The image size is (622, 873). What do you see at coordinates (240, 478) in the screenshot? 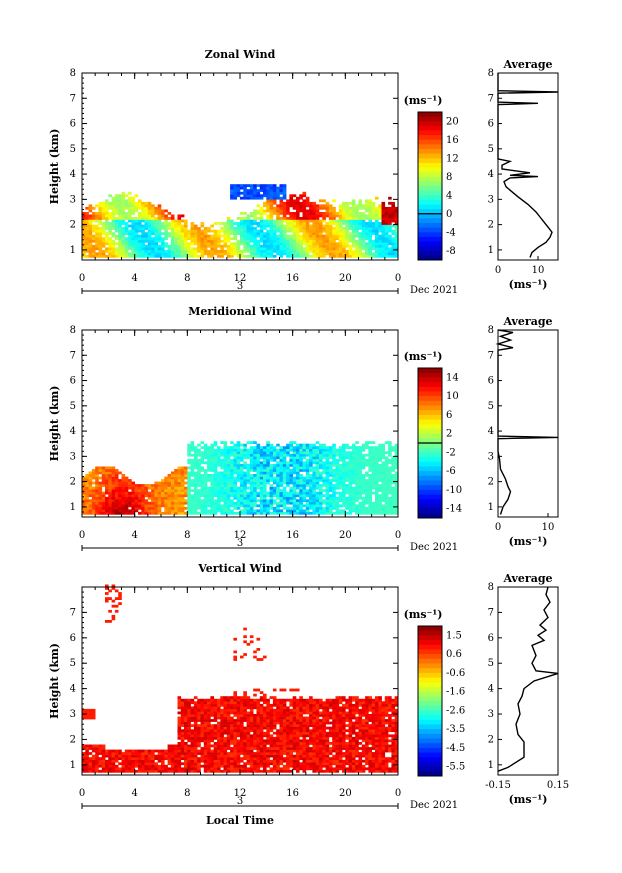
I see `heatmap-cells` at bounding box center [240, 478].